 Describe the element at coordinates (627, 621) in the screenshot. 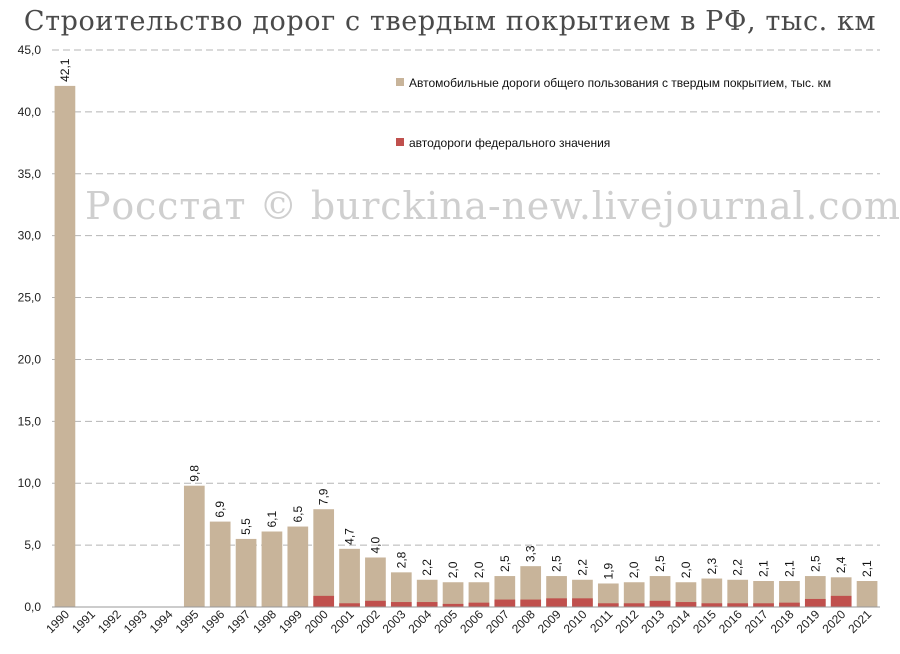

I see `x-tick-label-2012: 2012` at that location.